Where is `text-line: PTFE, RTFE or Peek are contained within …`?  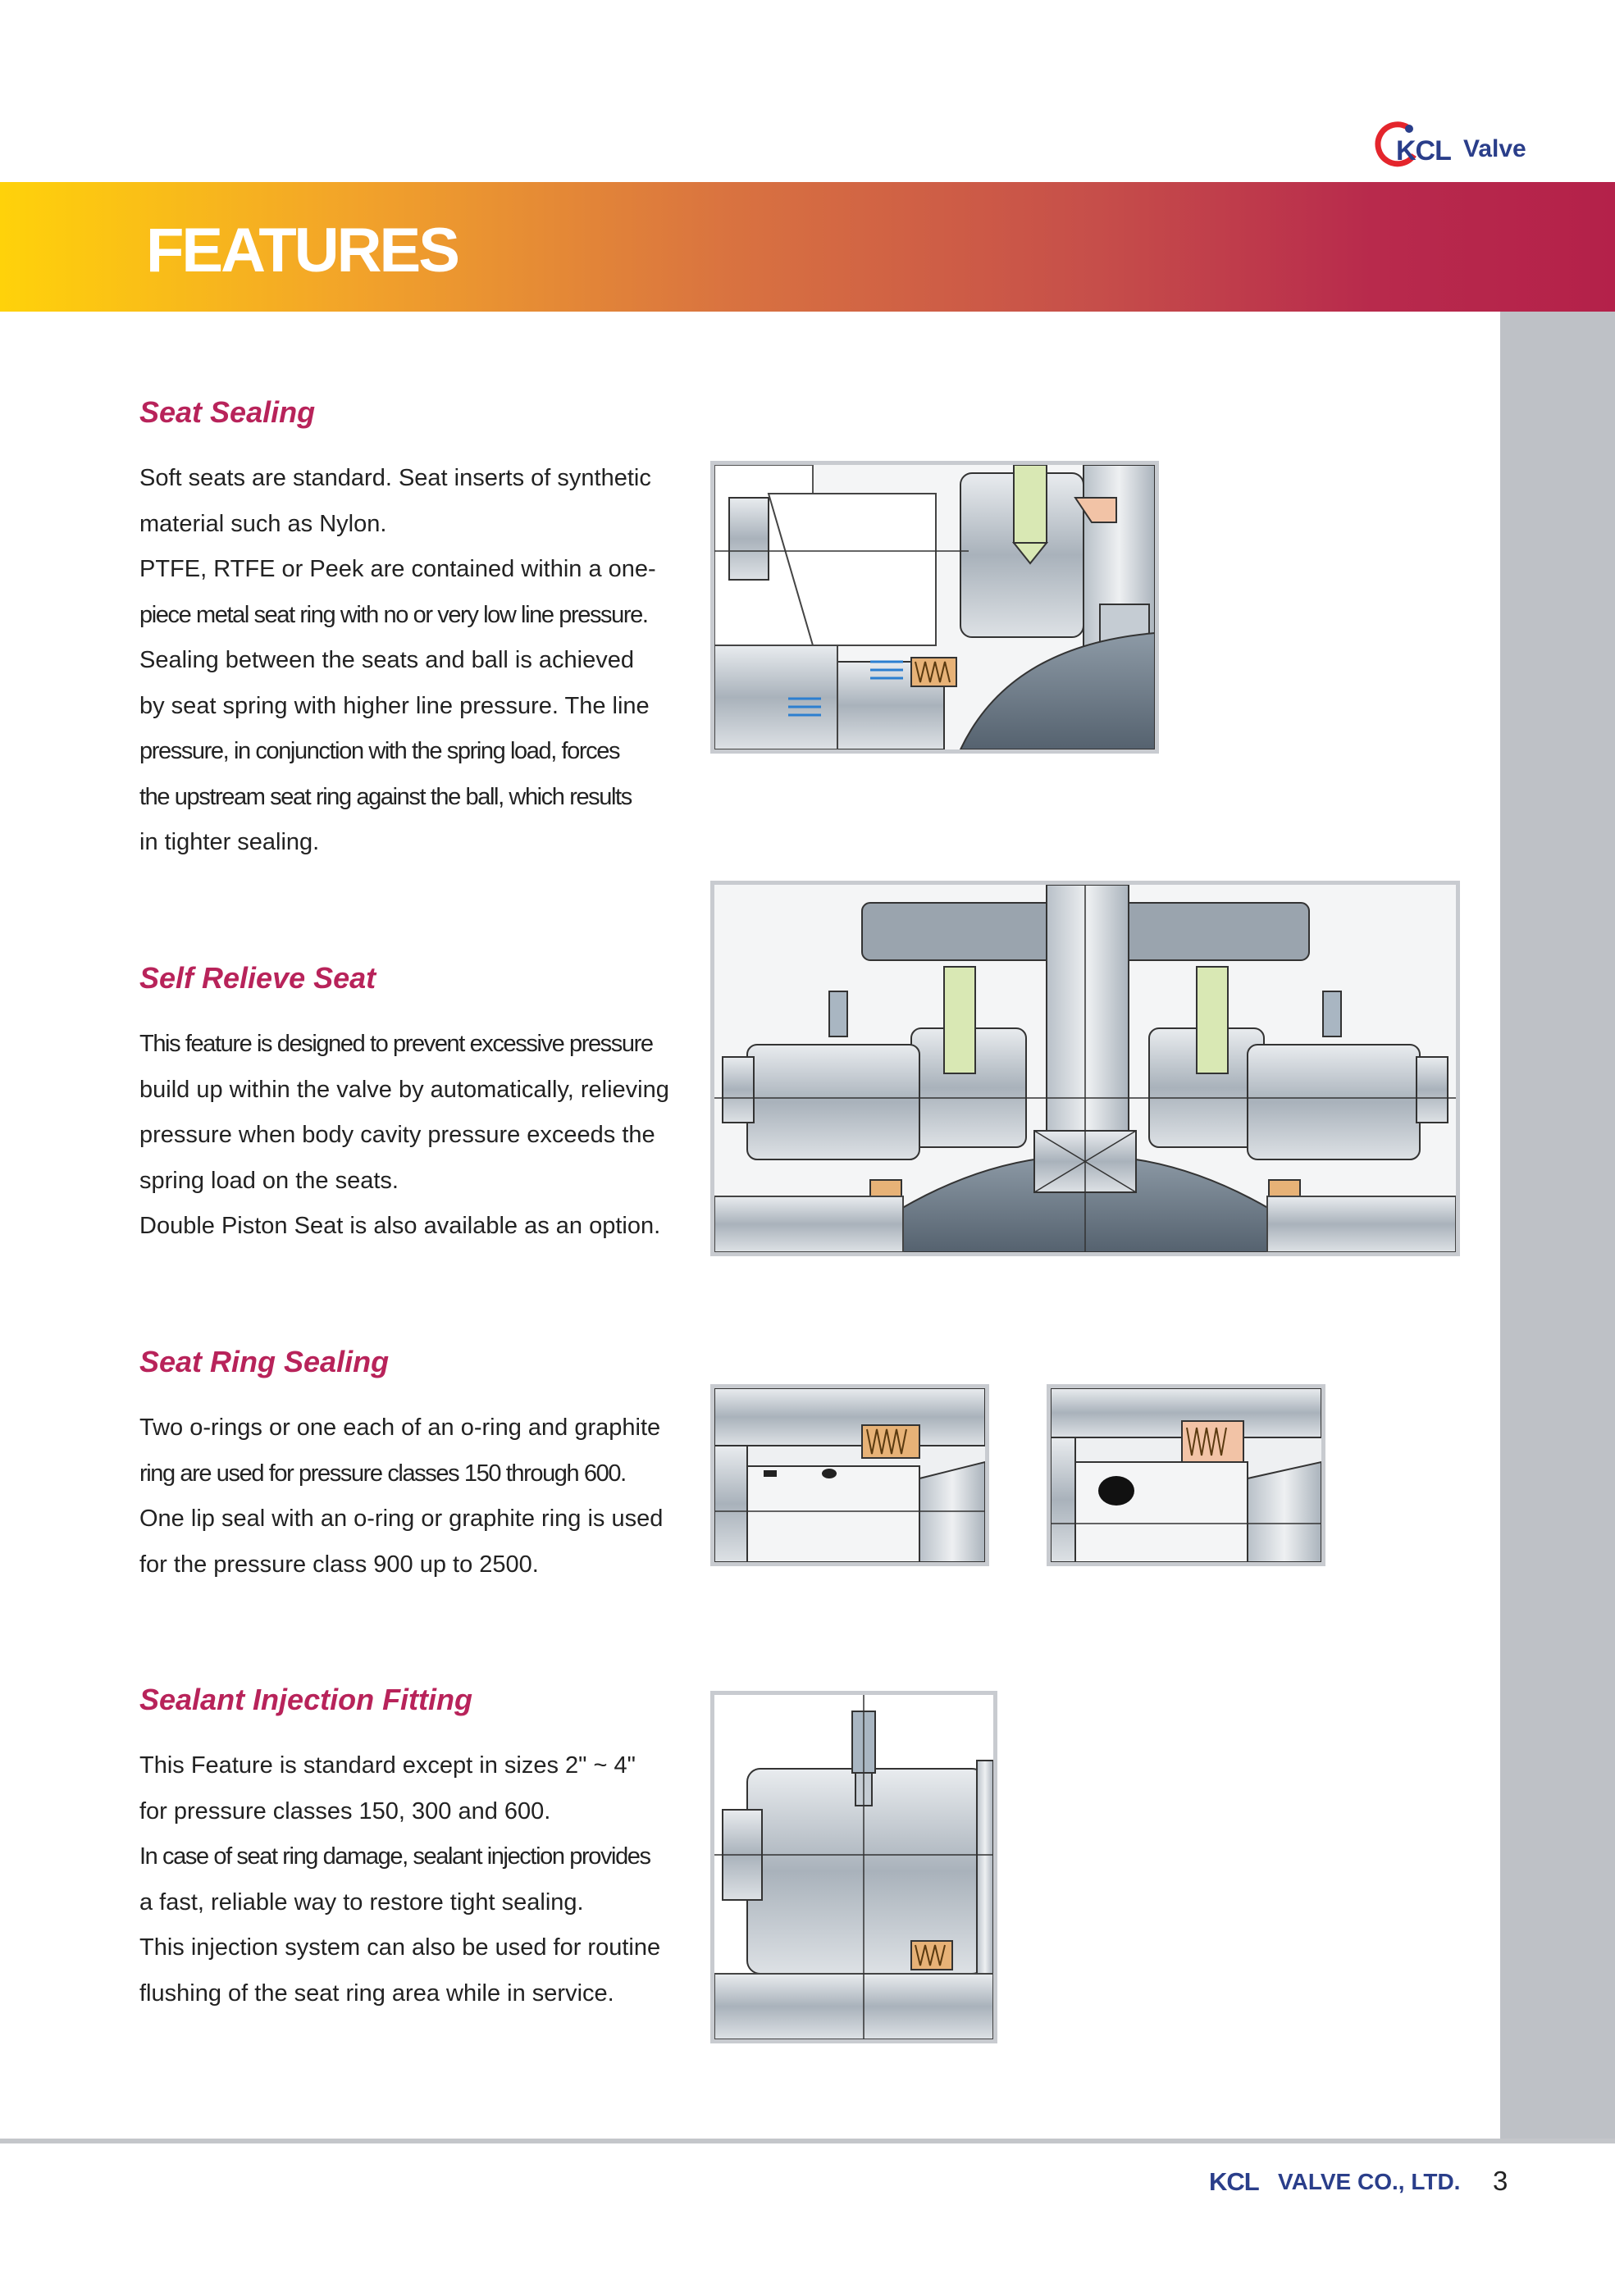
text-line: PTFE, RTFE or Peek are contained within … is located at coordinates (397, 569).